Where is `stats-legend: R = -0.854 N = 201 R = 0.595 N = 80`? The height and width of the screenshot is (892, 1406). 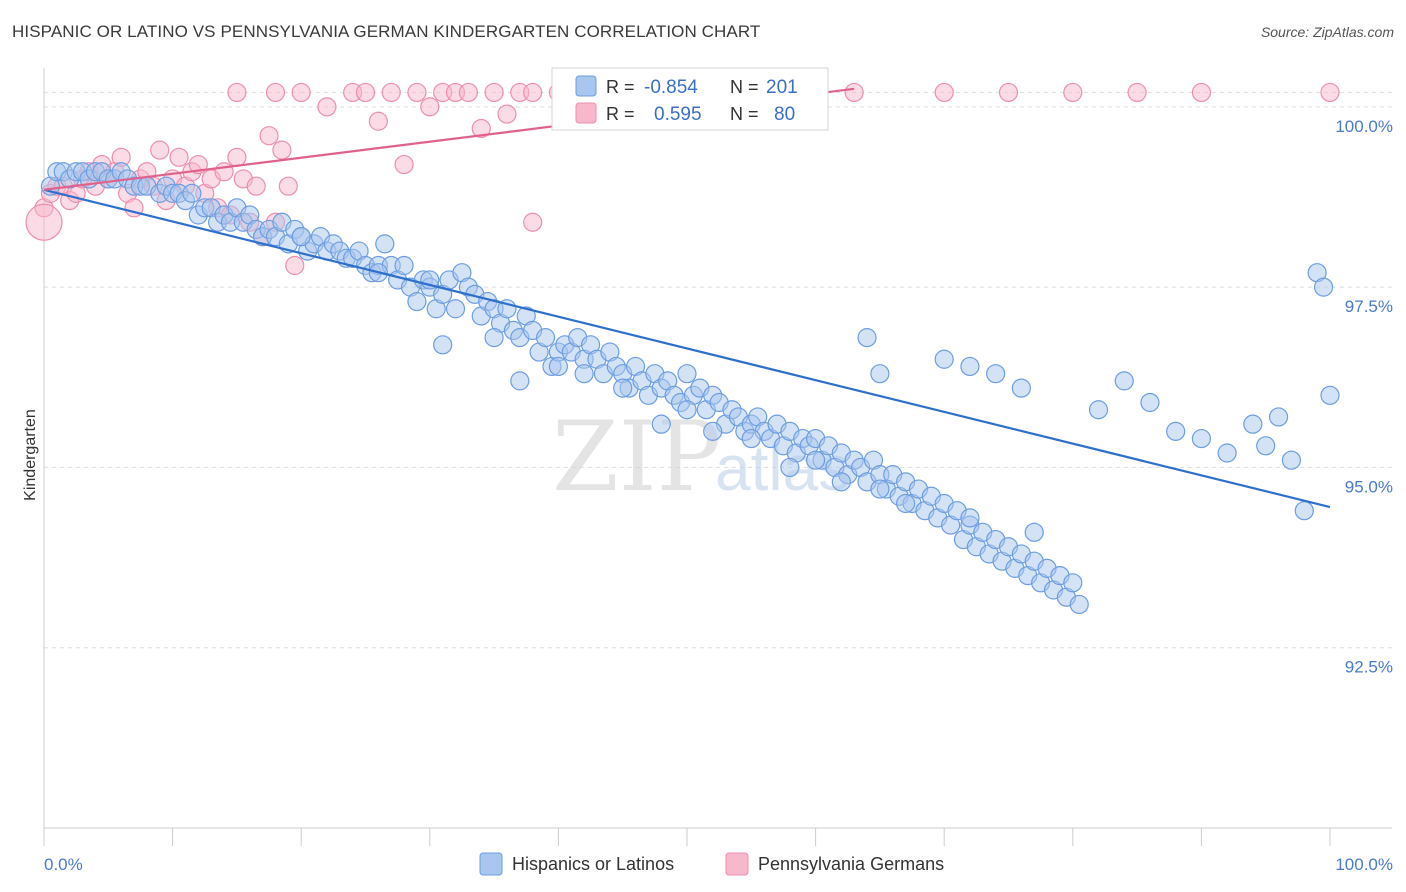 stats-legend: R = -0.854 N = 201 R = 0.595 N = 80 is located at coordinates (690, 99).